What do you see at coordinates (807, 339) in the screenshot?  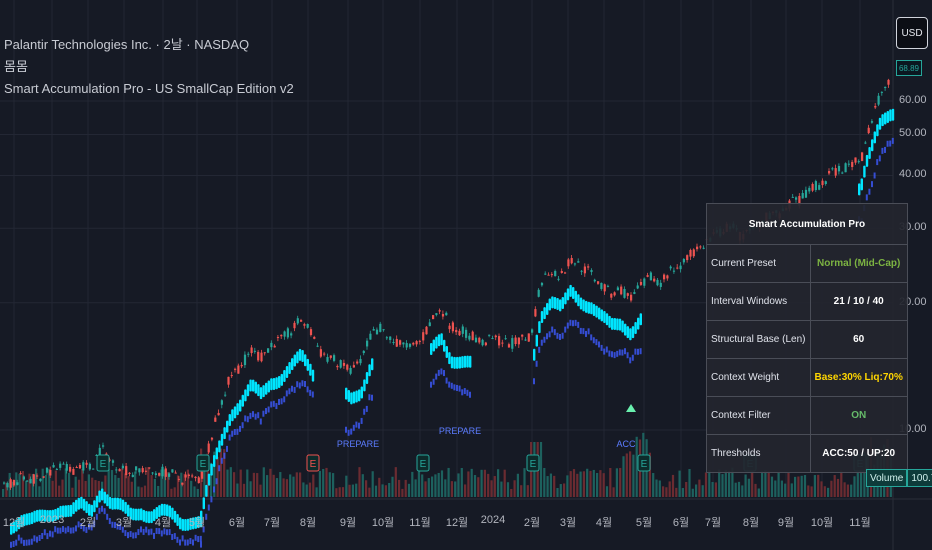 I see `table-row: Structural Base (Len) 60` at bounding box center [807, 339].